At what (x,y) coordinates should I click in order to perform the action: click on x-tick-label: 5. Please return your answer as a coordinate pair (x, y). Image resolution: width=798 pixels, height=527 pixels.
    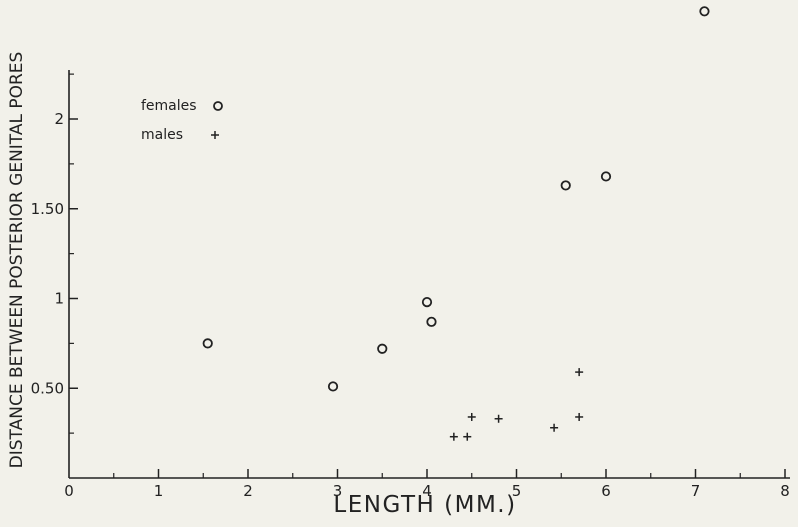
    Looking at the image, I should click on (517, 491).